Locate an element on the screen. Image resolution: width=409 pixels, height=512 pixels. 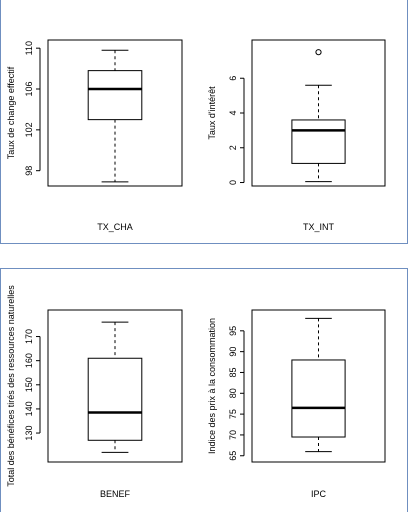
y-tick-label: 110 is located at coordinates (29, 48).